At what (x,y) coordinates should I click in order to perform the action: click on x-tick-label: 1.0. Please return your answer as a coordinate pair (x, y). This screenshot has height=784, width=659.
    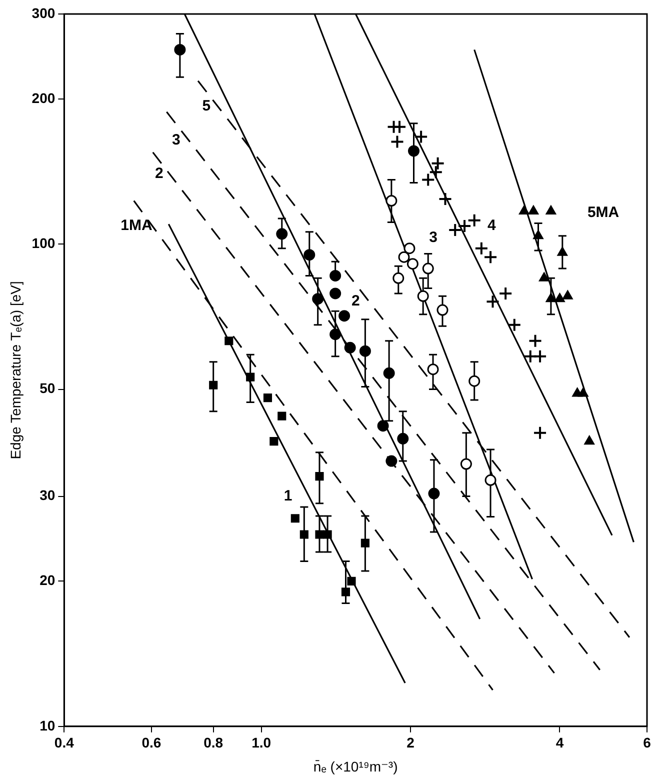
    Looking at the image, I should click on (262, 742).